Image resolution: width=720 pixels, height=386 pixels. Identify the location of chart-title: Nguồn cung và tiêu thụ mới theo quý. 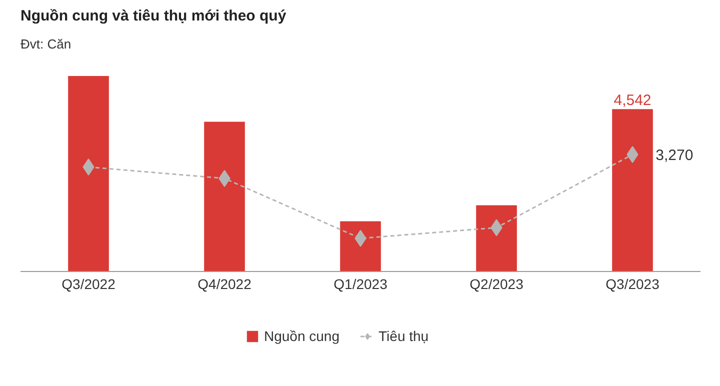
(153, 16).